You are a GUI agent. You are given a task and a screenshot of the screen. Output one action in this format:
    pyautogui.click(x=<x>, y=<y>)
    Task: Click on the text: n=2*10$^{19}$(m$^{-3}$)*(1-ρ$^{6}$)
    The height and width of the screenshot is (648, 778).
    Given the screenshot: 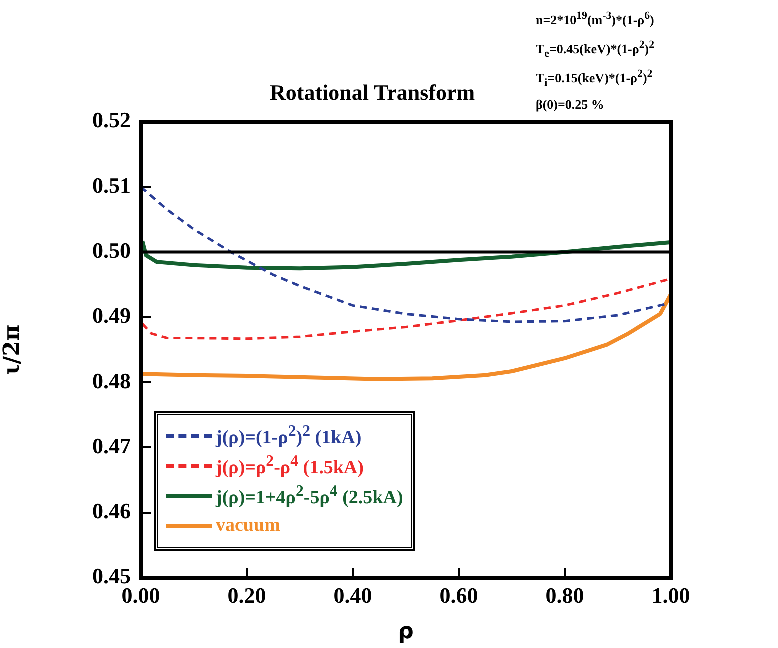 What is the action you would take?
    pyautogui.click(x=595, y=19)
    